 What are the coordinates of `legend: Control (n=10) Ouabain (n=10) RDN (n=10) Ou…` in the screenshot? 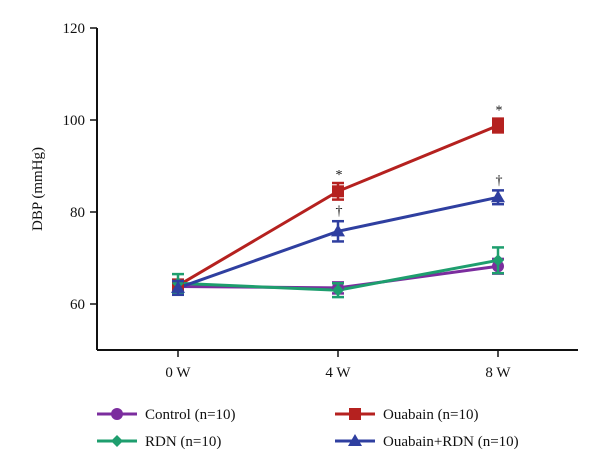 It's located at (308, 428).